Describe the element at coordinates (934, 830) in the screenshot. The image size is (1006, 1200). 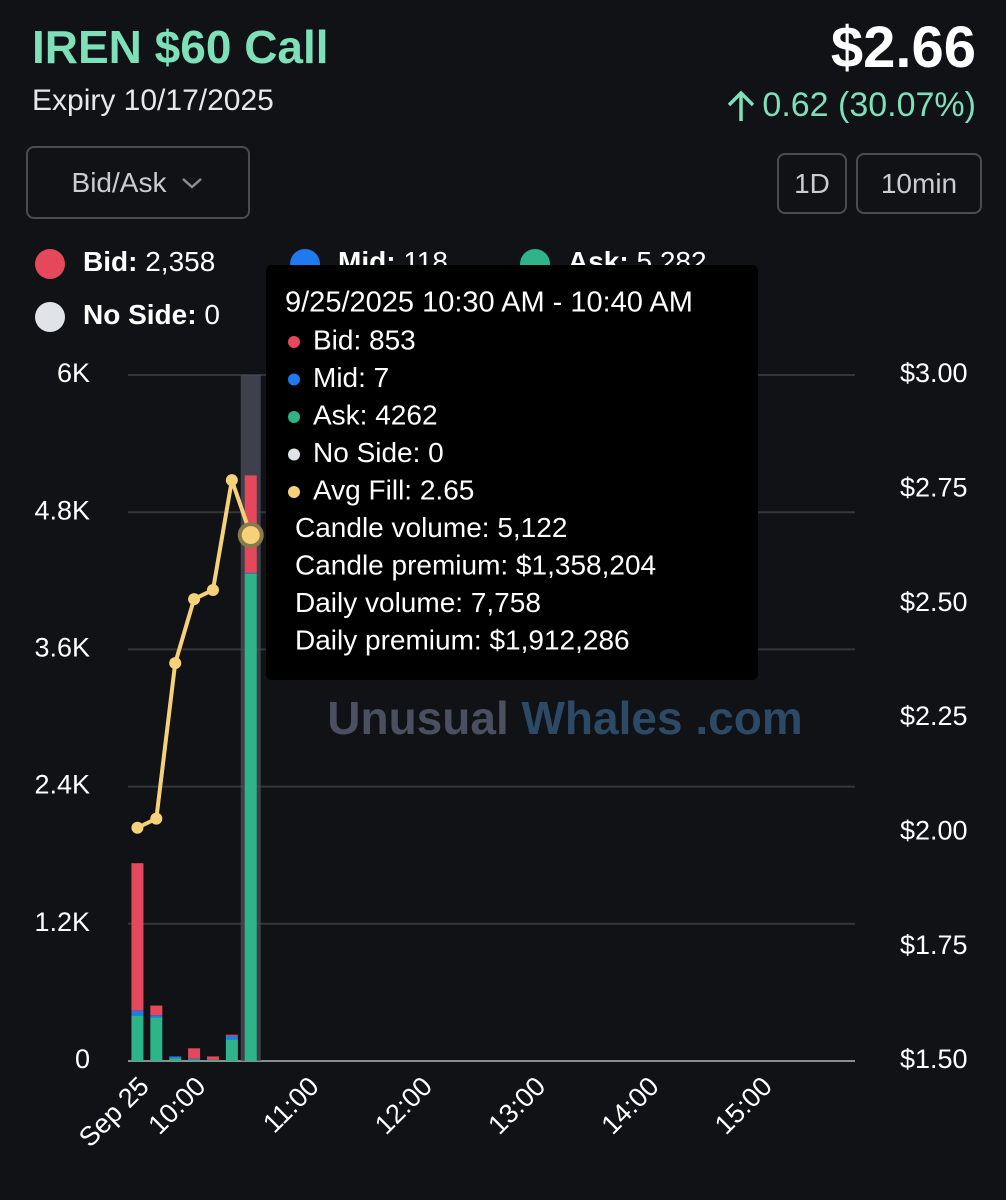
I see `y2-tick-label: $2.00` at that location.